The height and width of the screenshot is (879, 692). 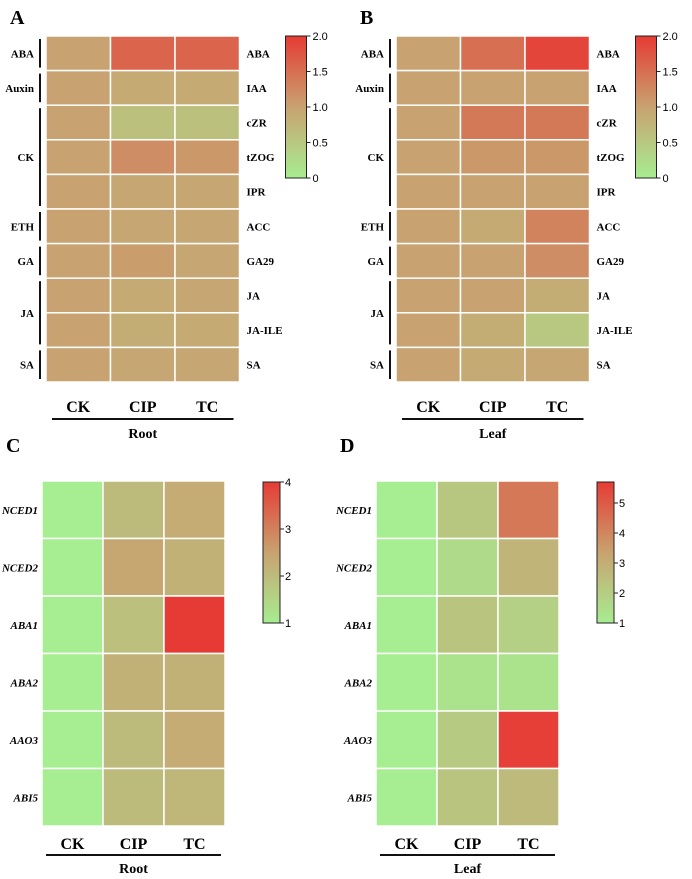 What do you see at coordinates (26, 158) in the screenshot?
I see `panel-a-group-label: CK` at bounding box center [26, 158].